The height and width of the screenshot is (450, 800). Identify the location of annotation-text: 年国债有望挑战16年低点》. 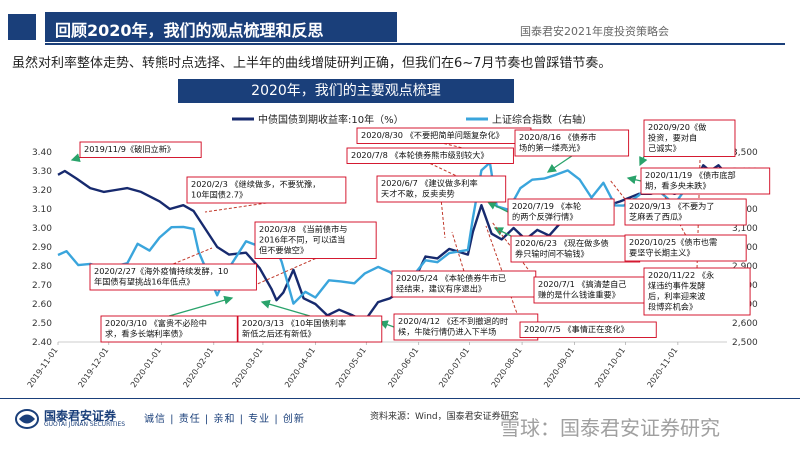
(144, 282).